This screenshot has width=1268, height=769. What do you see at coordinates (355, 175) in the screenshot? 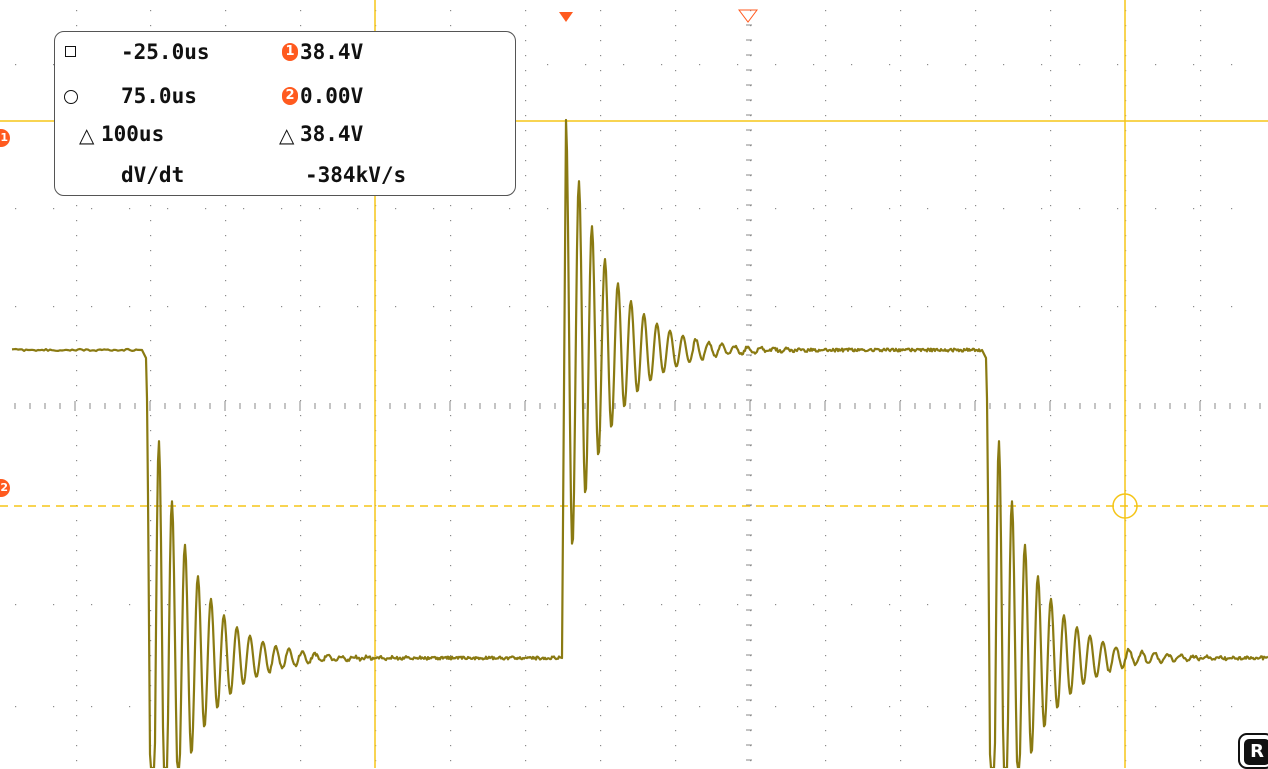
I see `slope-value: -384kV/s` at bounding box center [355, 175].